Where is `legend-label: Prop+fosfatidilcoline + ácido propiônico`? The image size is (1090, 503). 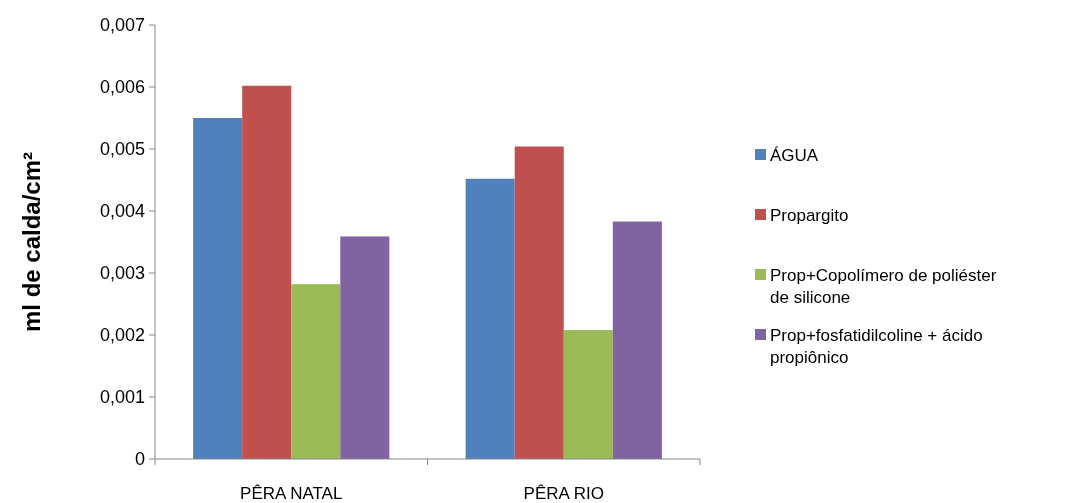 legend-label: Prop+fosfatidilcoline + ácido propiônico is located at coordinates (876, 346).